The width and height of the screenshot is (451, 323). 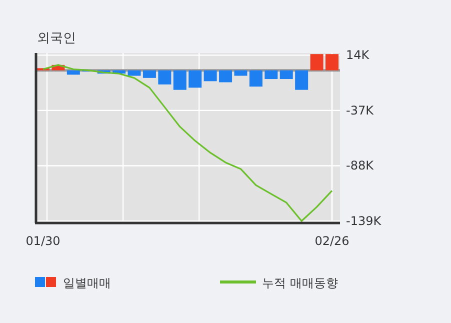 I want to click on x-tick-label: 01/30, so click(x=43, y=241).